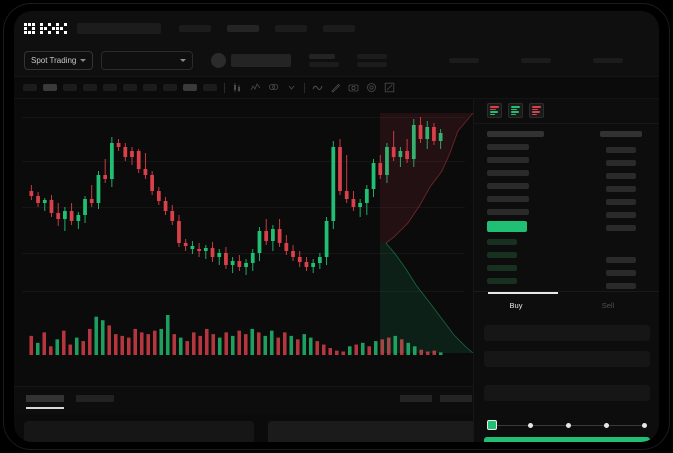  Describe the element at coordinates (567, 393) in the screenshot. I see `order-field-total` at that location.